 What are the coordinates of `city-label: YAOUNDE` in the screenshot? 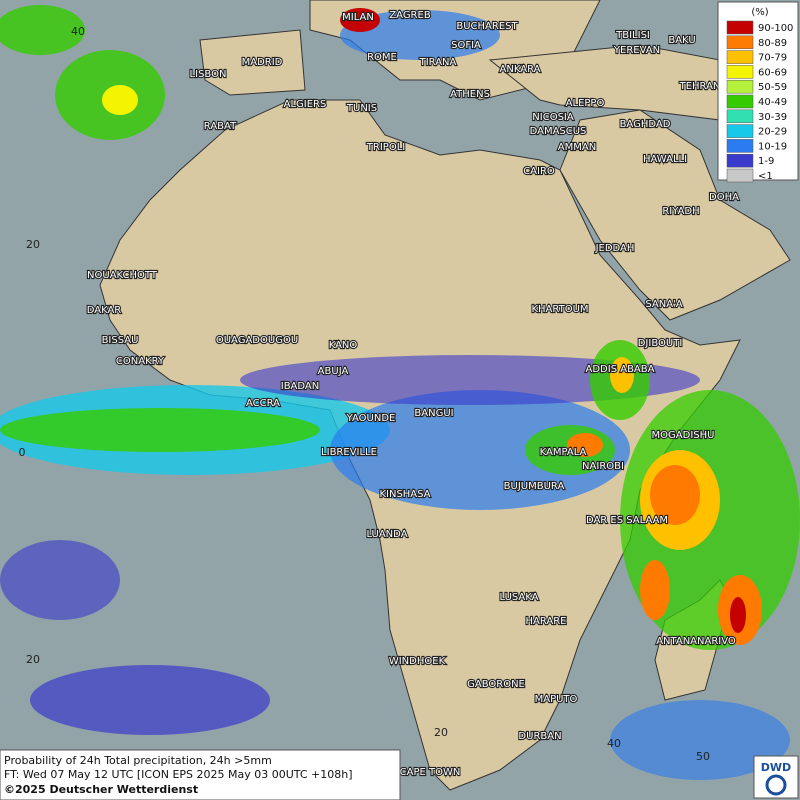 It's located at (371, 418).